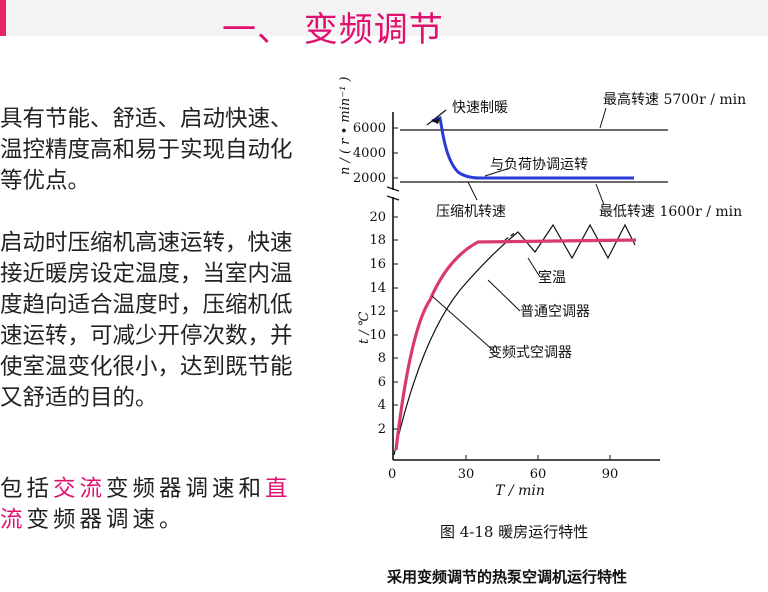  I want to click on min-speed-label: 最低转速 1600r / min, so click(670, 212).